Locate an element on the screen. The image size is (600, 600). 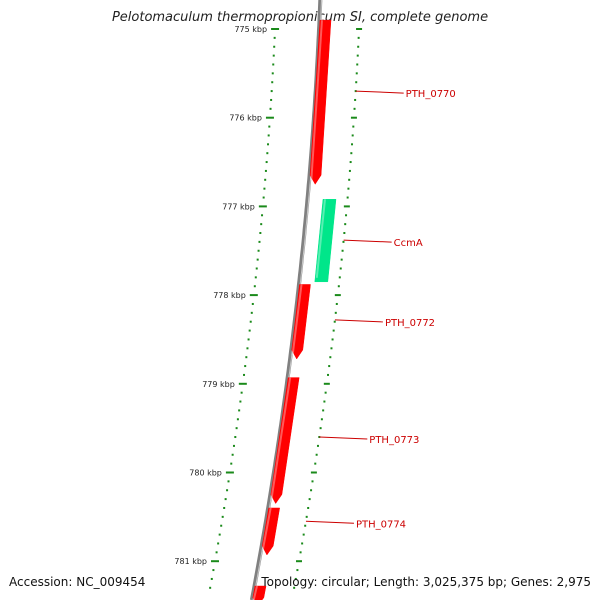
tick-label: 775 kbp is located at coordinates (250, 29).